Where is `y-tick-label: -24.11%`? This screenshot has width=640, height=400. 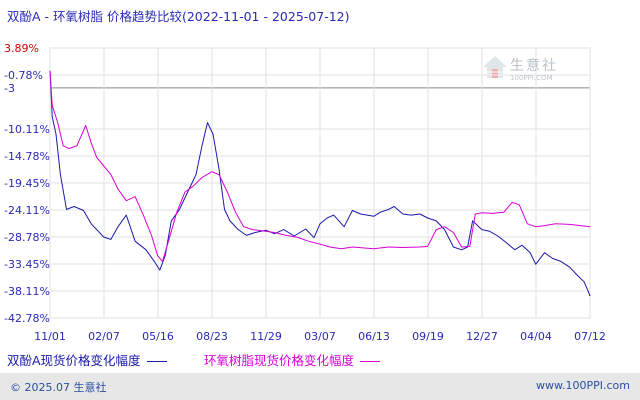 y-tick-label: -24.11% is located at coordinates (27, 210).